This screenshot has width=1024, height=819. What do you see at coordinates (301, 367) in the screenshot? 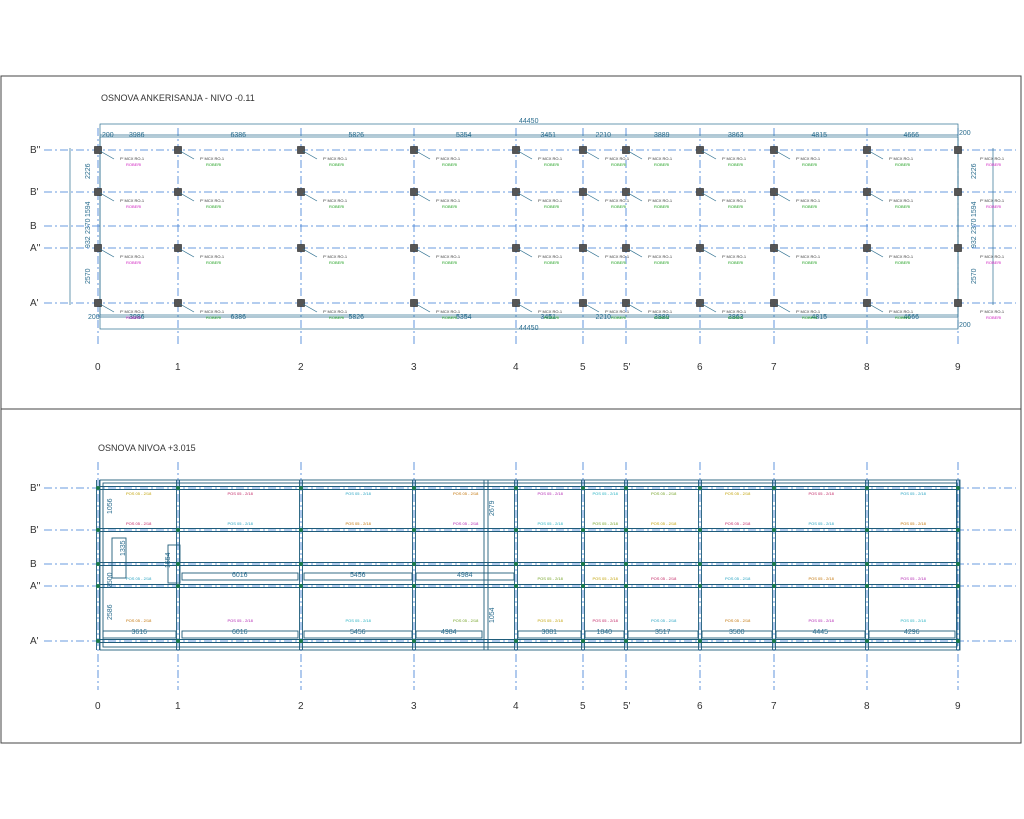
I see `axis-label-col: 2` at bounding box center [301, 367].